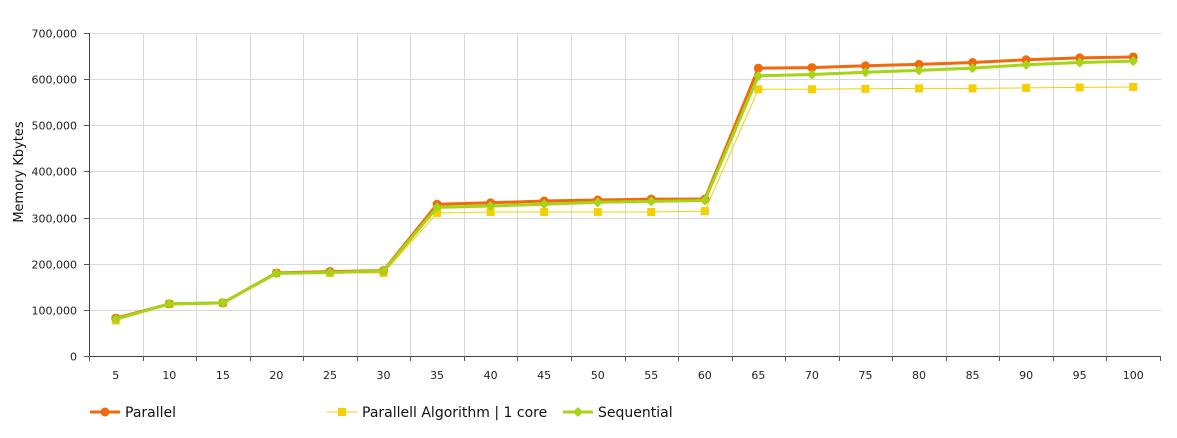 This screenshot has height=438, width=1177. I want to click on x-tick-label: 95, so click(1080, 375).